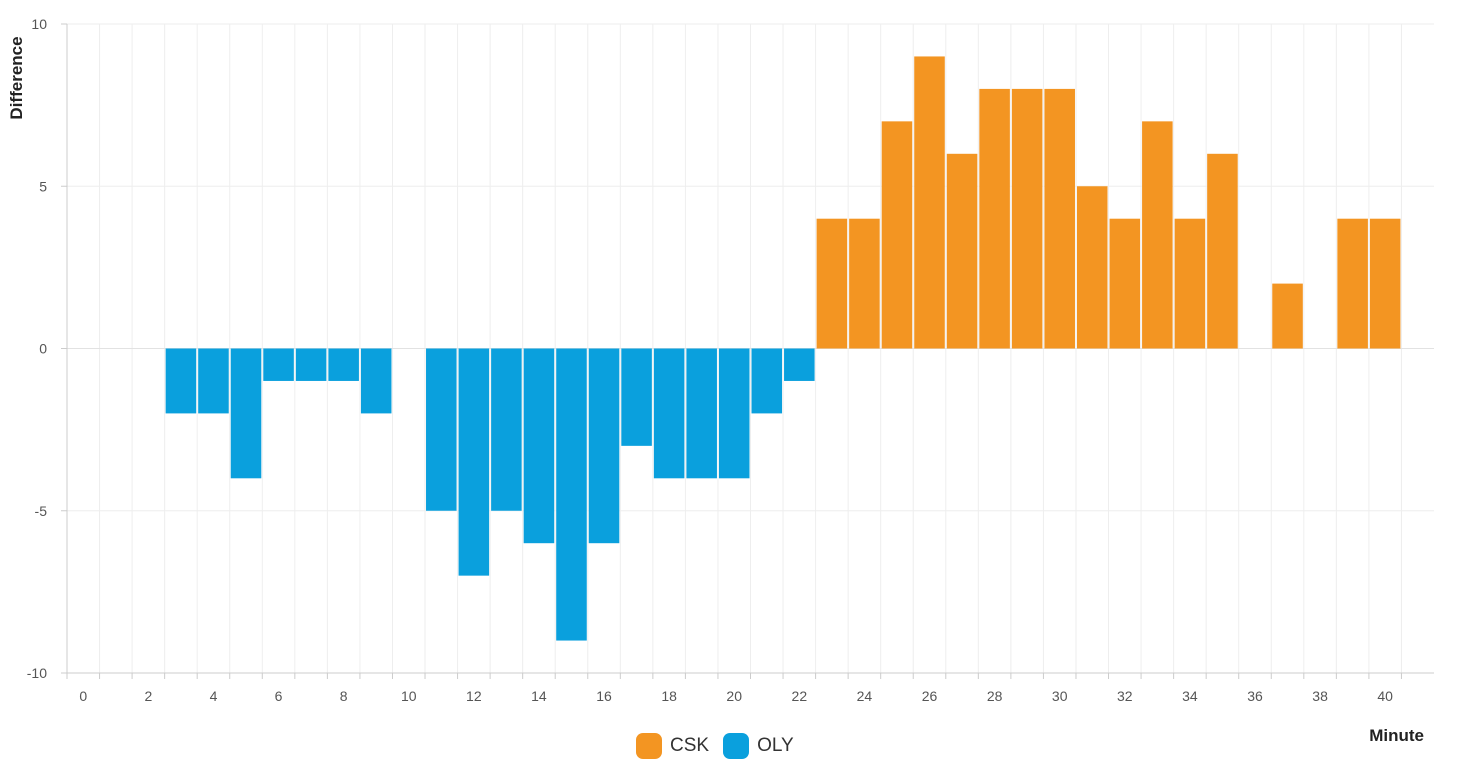  I want to click on x-tick-label: 18, so click(669, 696).